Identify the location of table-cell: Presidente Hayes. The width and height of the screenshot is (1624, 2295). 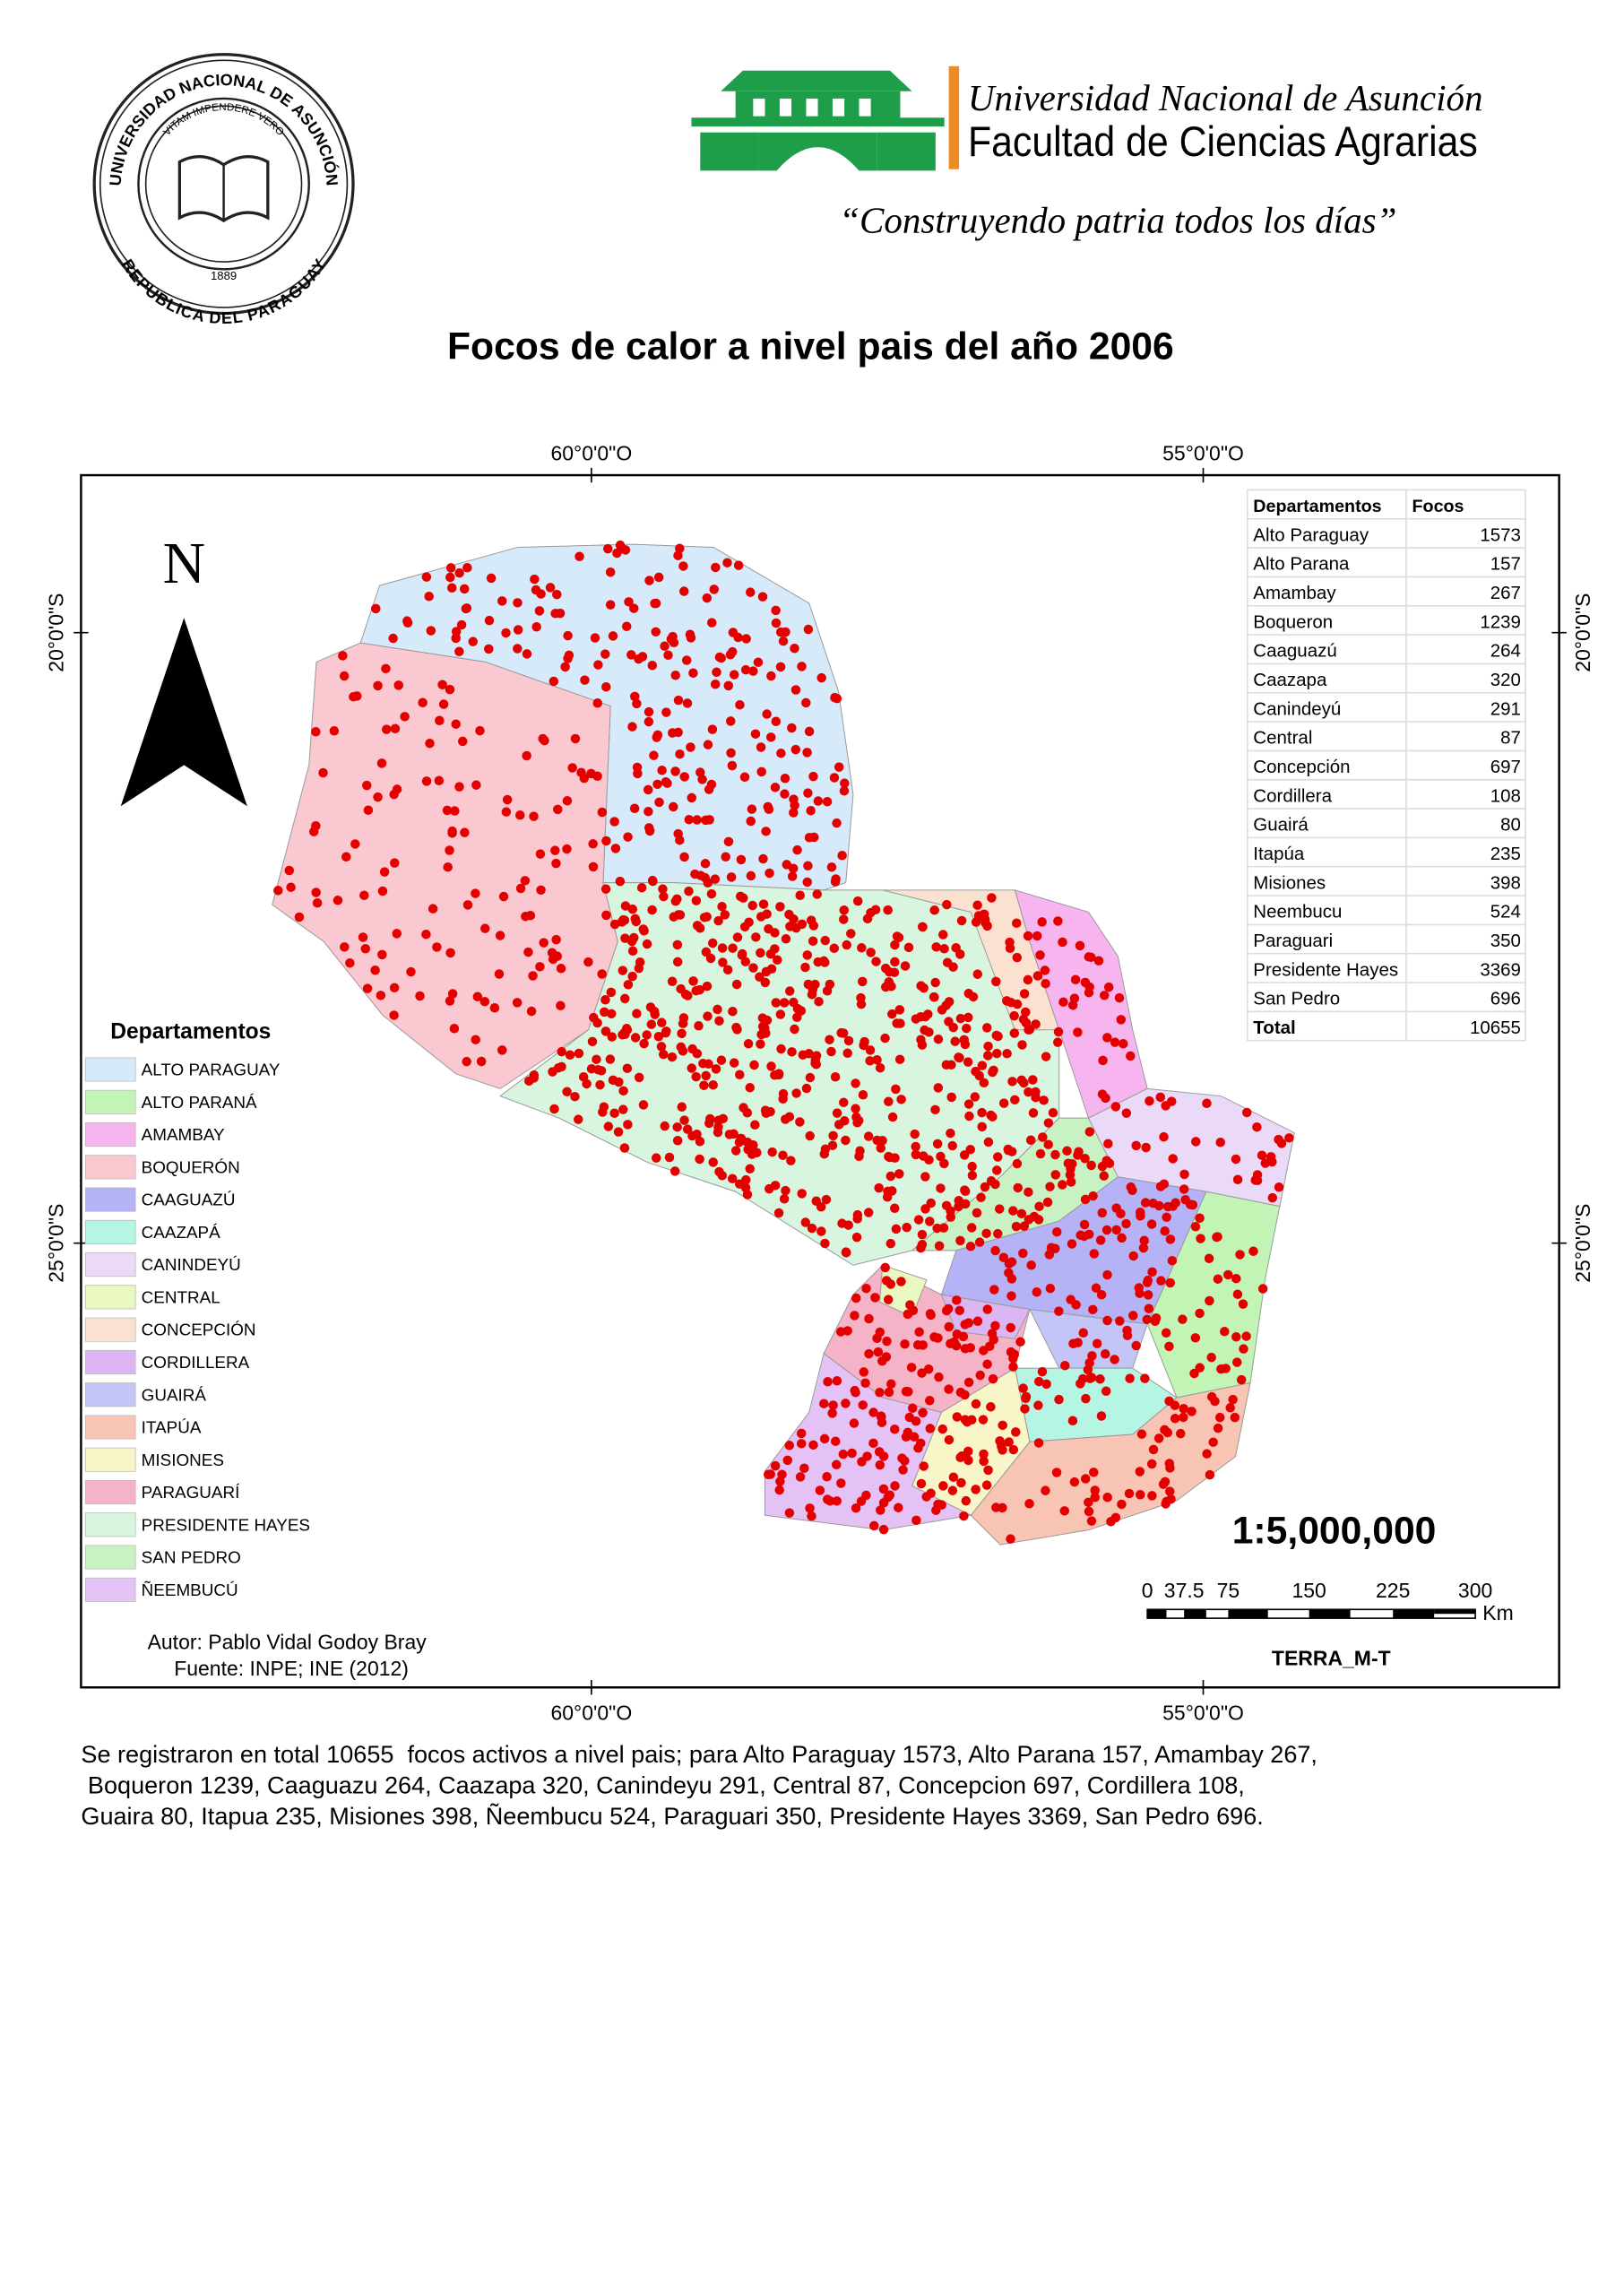
(1326, 970).